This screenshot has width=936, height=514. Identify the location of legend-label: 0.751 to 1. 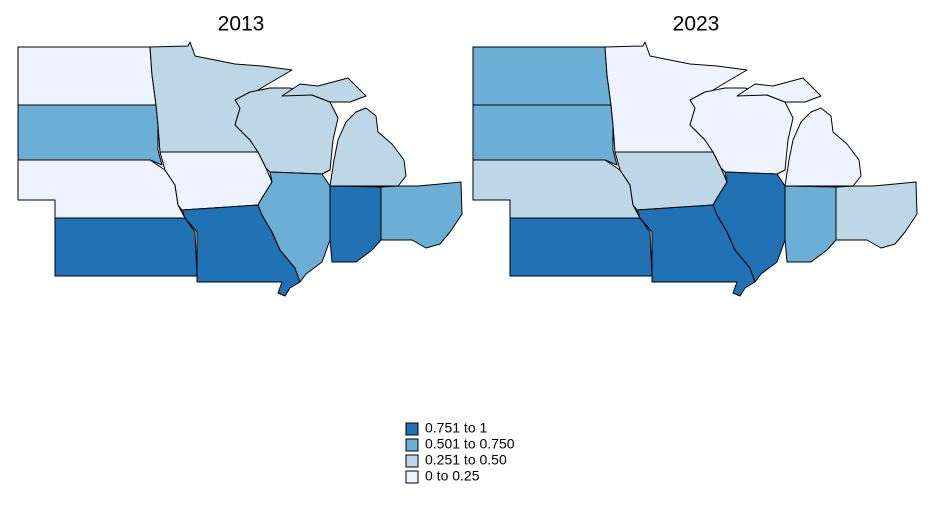
(456, 428).